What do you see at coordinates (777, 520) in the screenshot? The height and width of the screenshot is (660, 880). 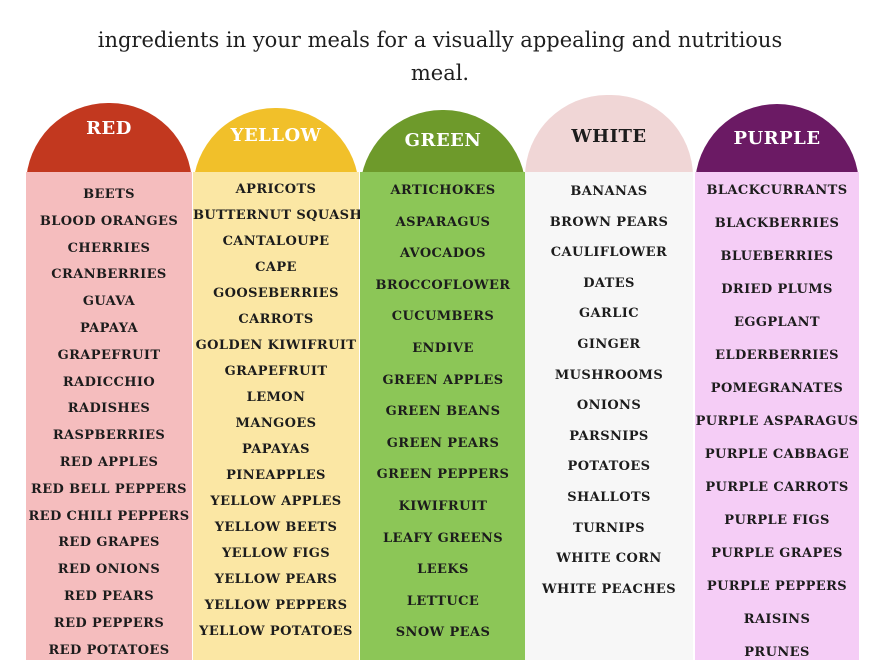 I see `produce-item: PURPLE FIGS` at bounding box center [777, 520].